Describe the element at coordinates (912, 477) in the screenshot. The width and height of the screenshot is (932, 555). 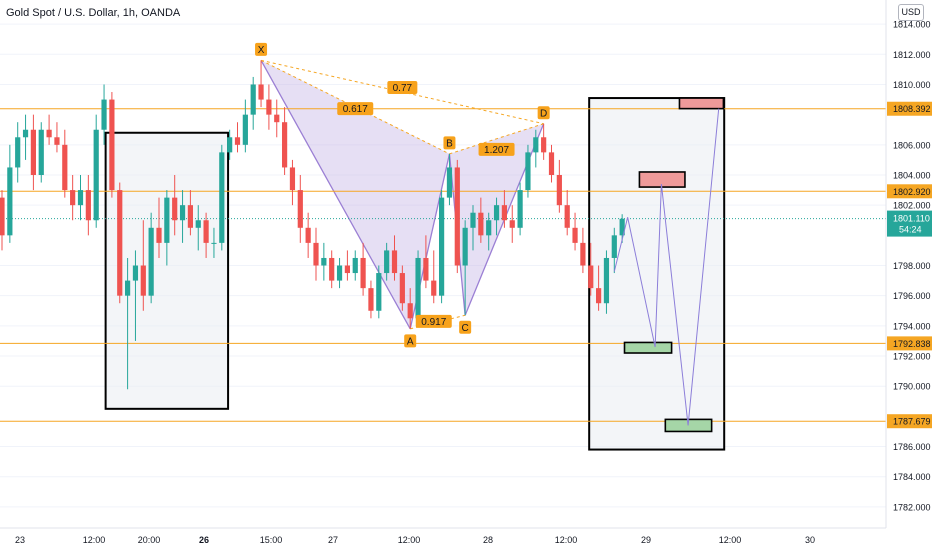
I see `price-tick: 1784.000` at that location.